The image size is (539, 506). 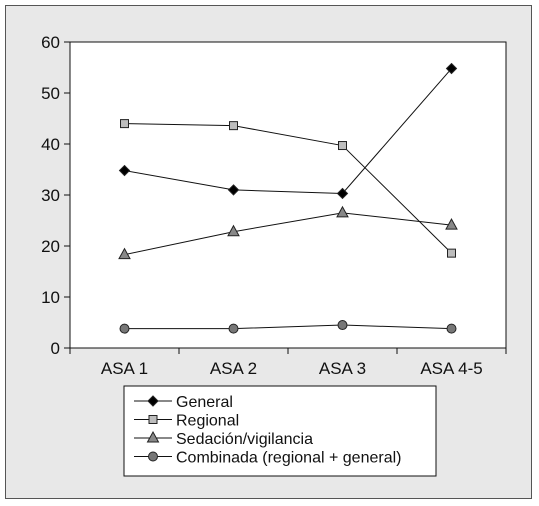 What do you see at coordinates (50, 42) in the screenshot?
I see `y-tick-label: 60` at bounding box center [50, 42].